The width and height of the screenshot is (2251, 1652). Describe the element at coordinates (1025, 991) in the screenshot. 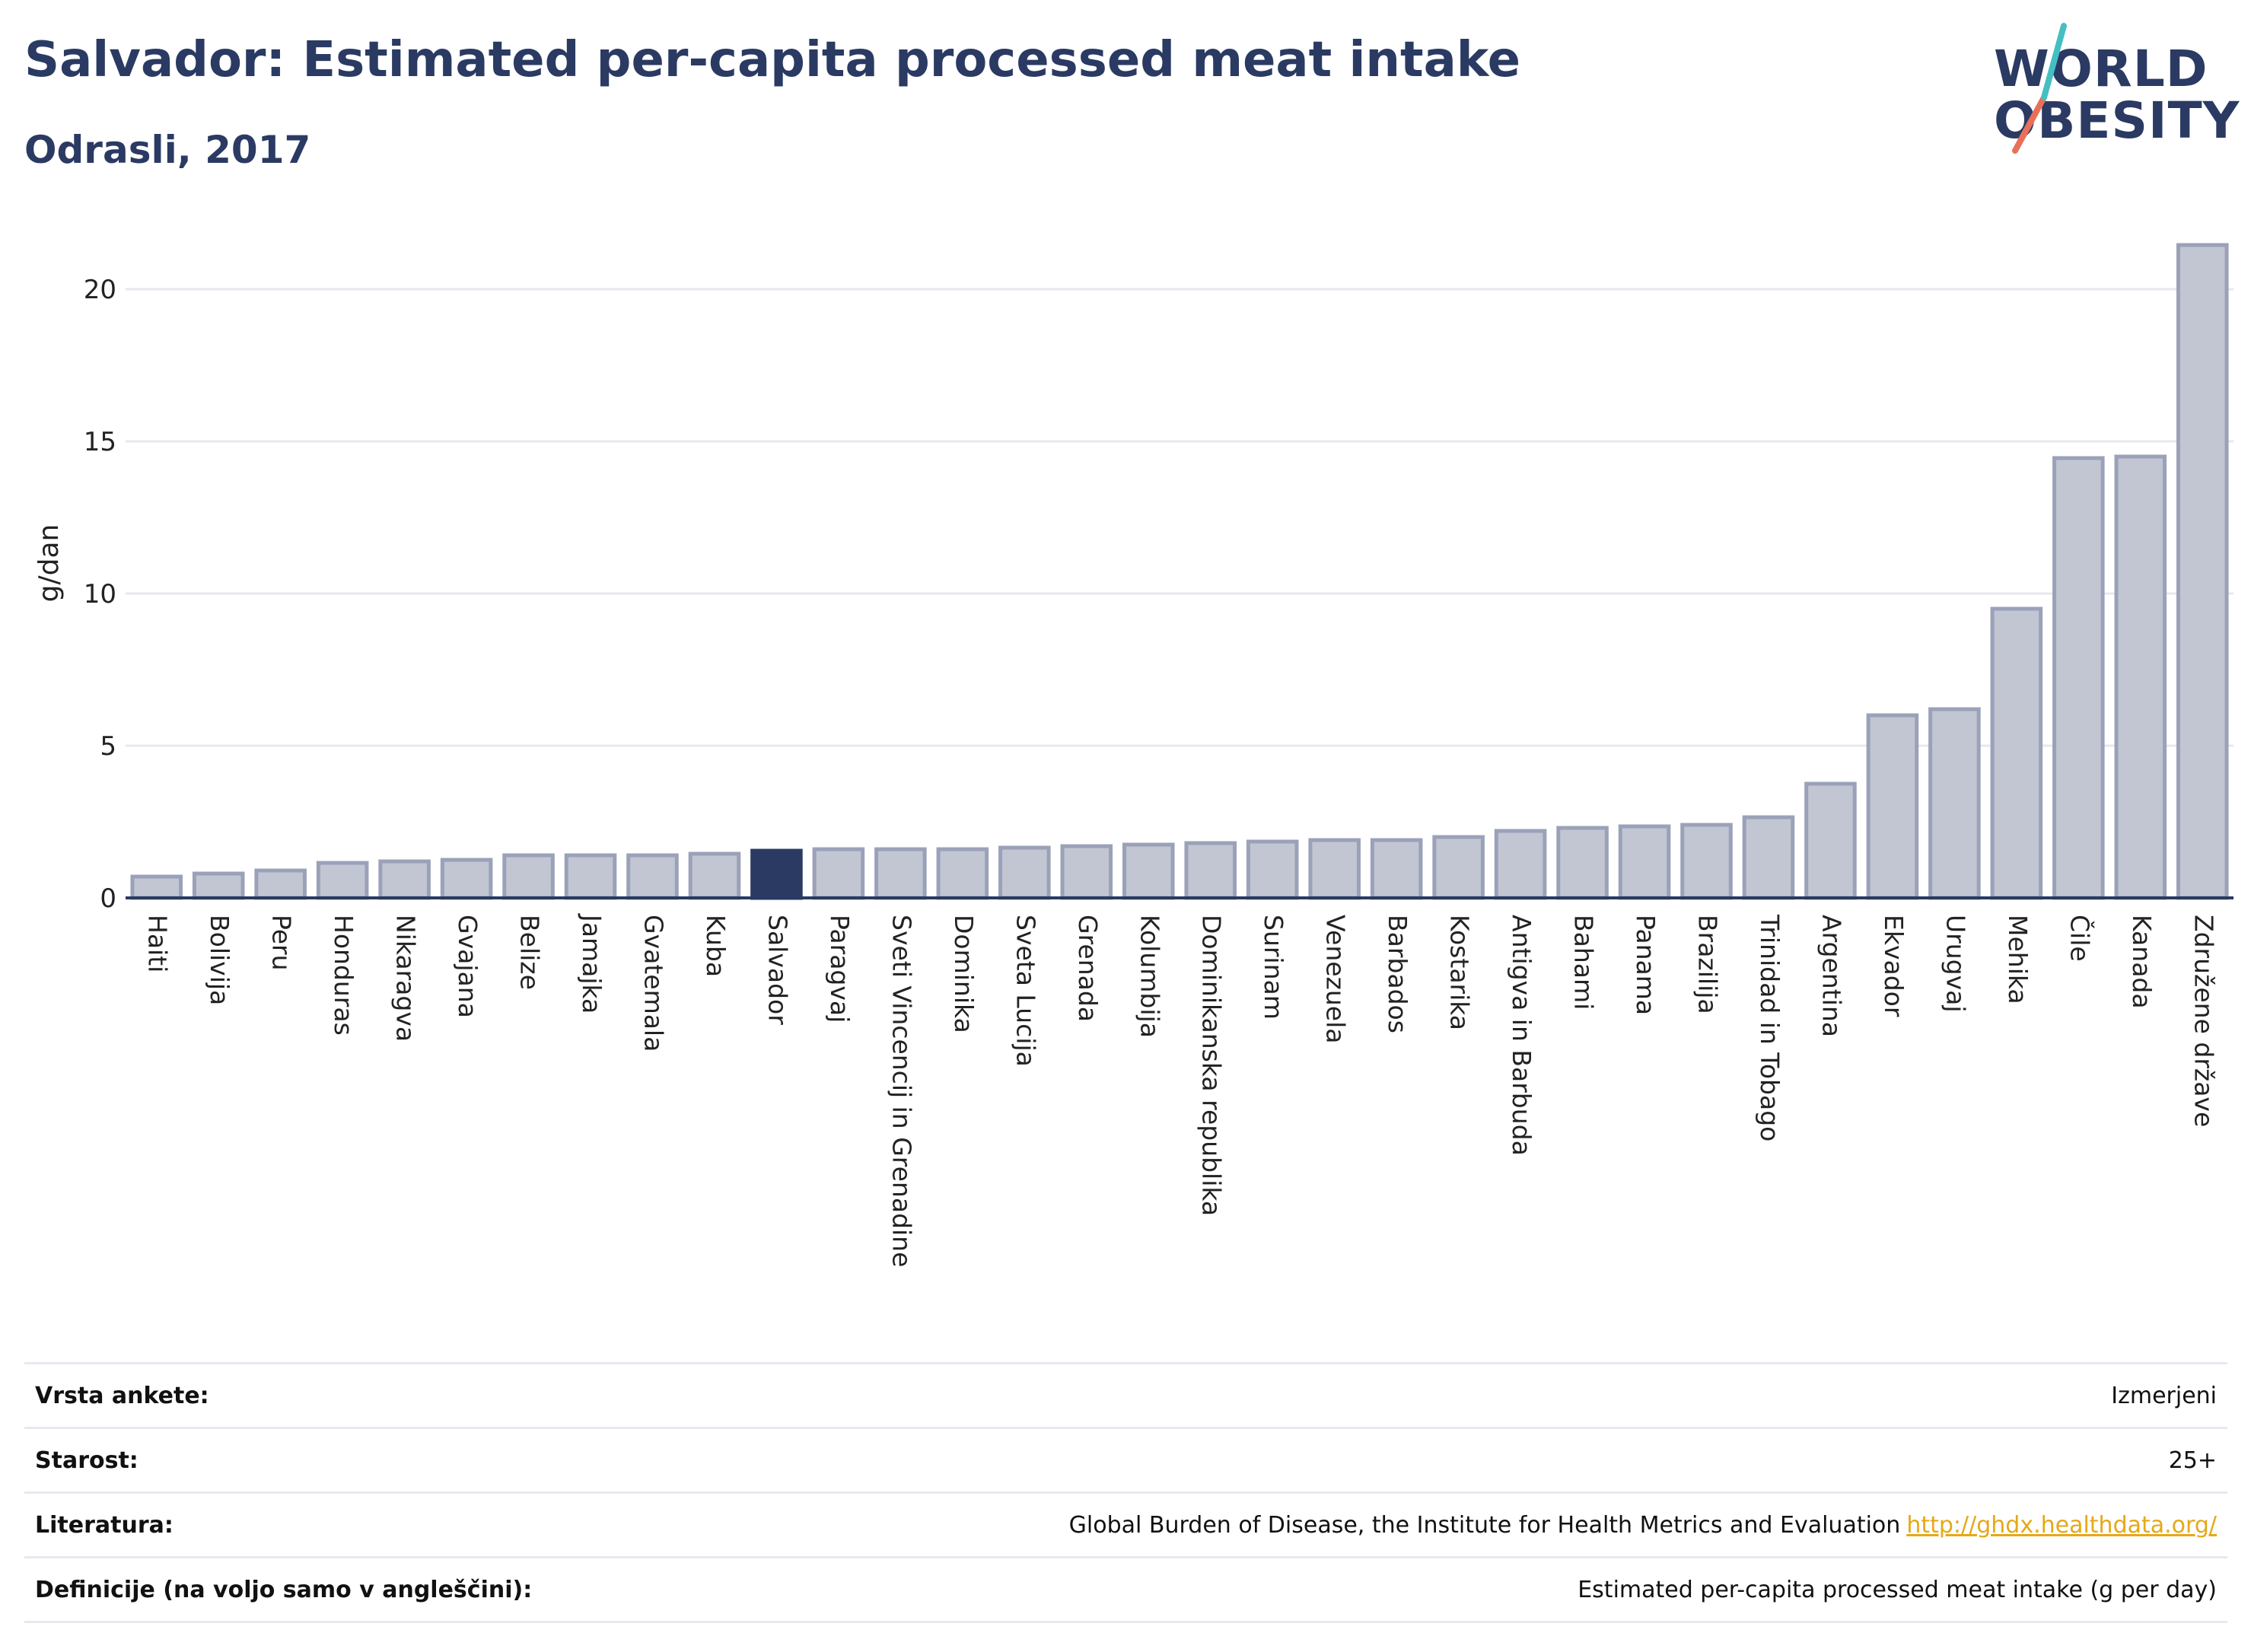

I see `x-tick-label: Sveta Lucija` at that location.